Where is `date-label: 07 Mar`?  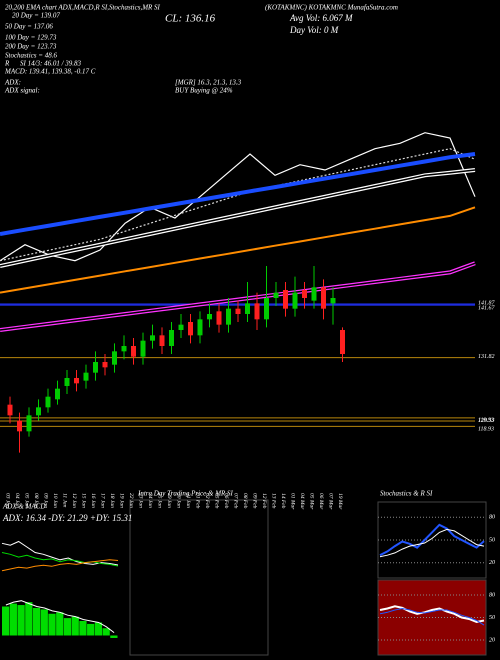
date-label: 07 Mar is located at coordinates (331, 501).